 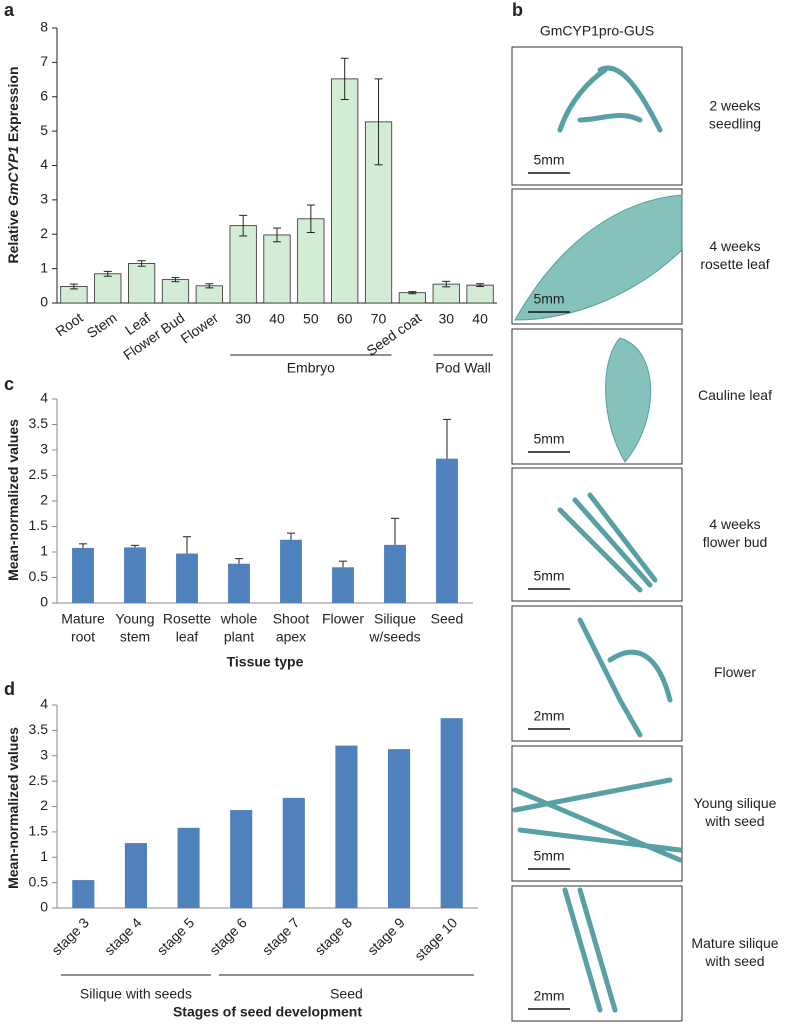 I want to click on image-caption: Cauline leaf, so click(x=735, y=395).